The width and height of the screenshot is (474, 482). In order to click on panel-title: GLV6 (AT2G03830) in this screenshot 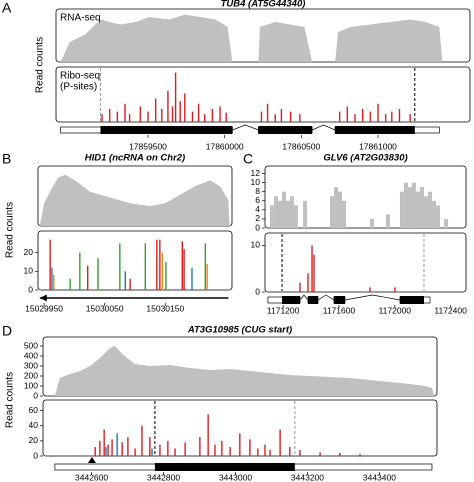, I will do `click(365, 158)`.